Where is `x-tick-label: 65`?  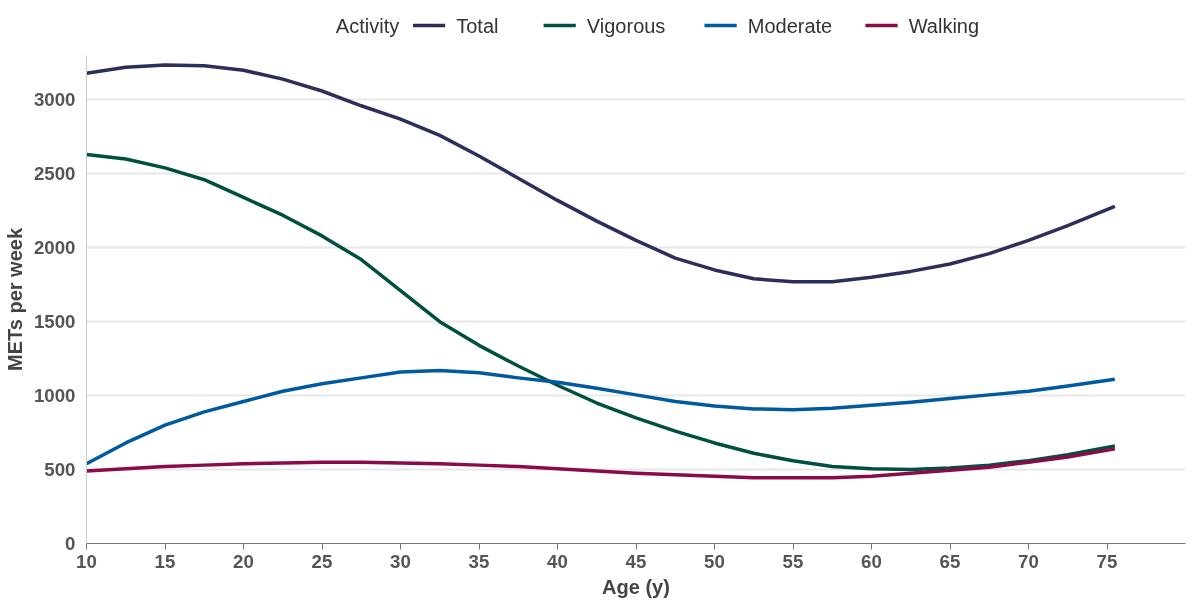 x-tick-label: 65 is located at coordinates (950, 561).